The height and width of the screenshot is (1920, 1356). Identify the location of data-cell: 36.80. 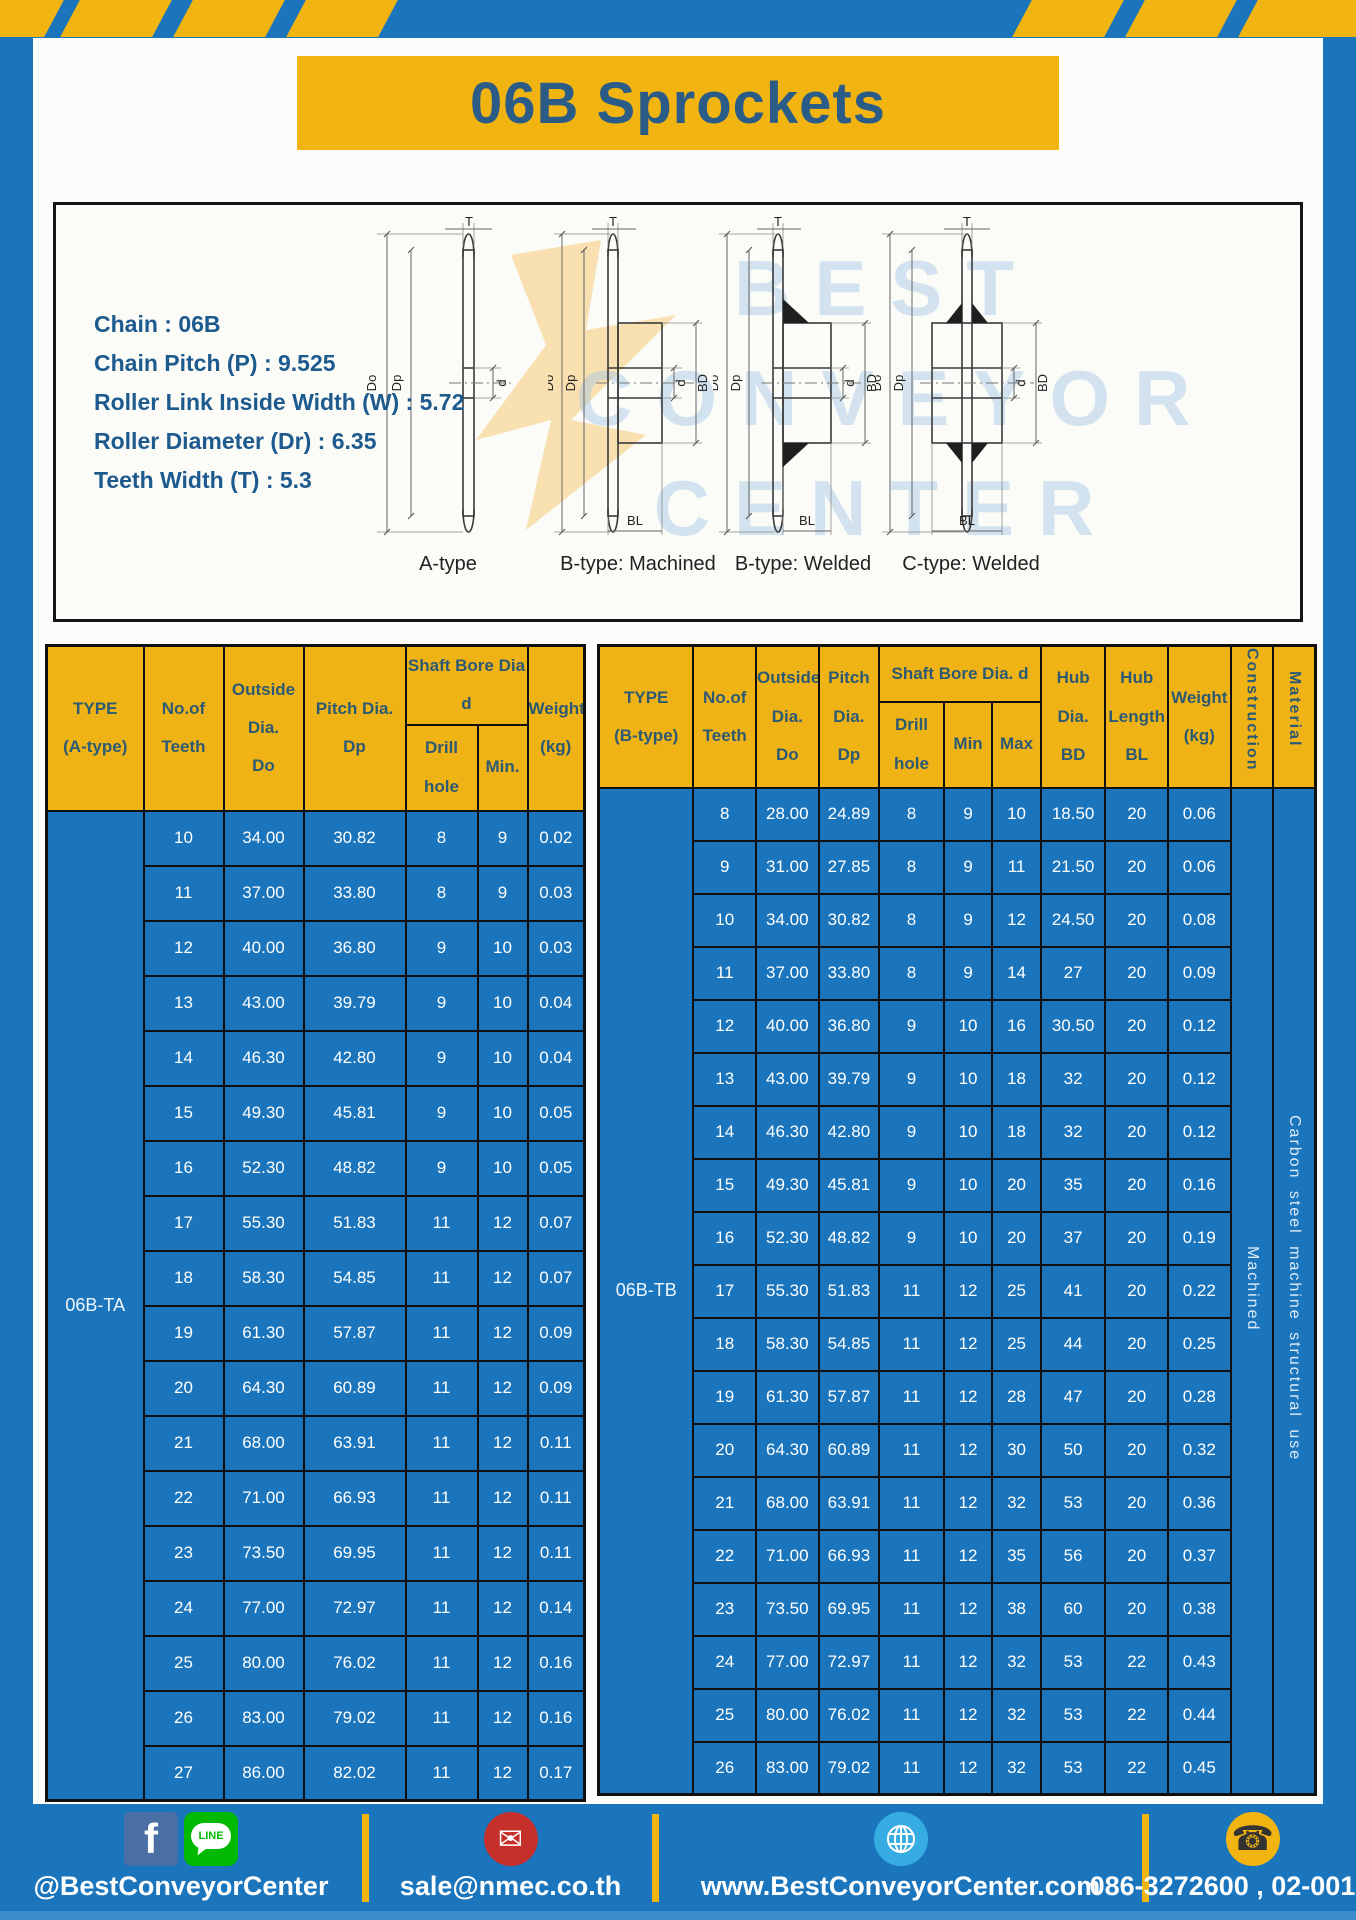
(354, 948).